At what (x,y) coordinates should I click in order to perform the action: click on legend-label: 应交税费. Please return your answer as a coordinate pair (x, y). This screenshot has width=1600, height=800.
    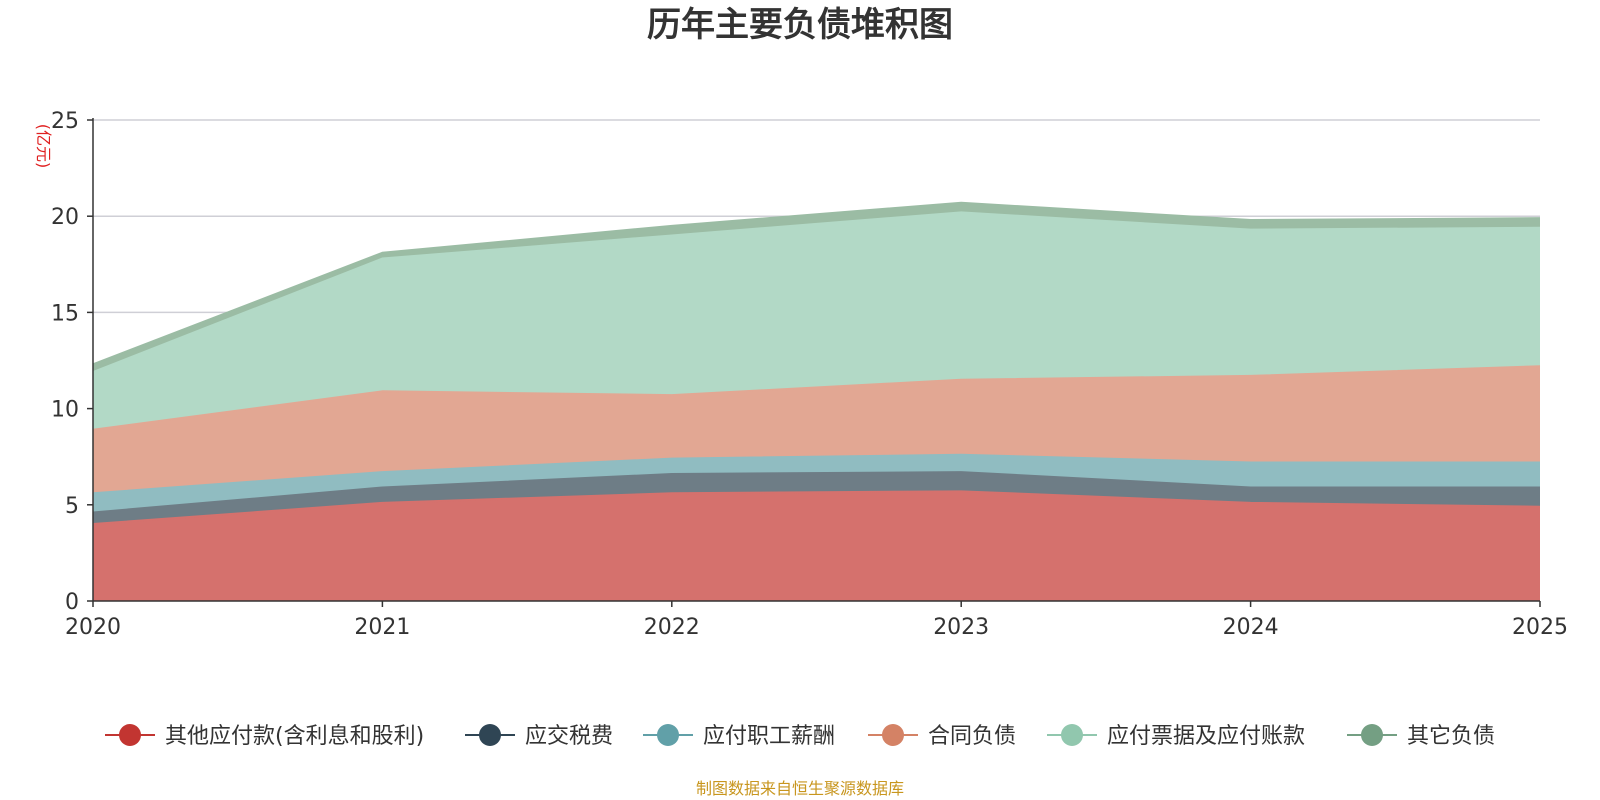
    Looking at the image, I should click on (569, 736).